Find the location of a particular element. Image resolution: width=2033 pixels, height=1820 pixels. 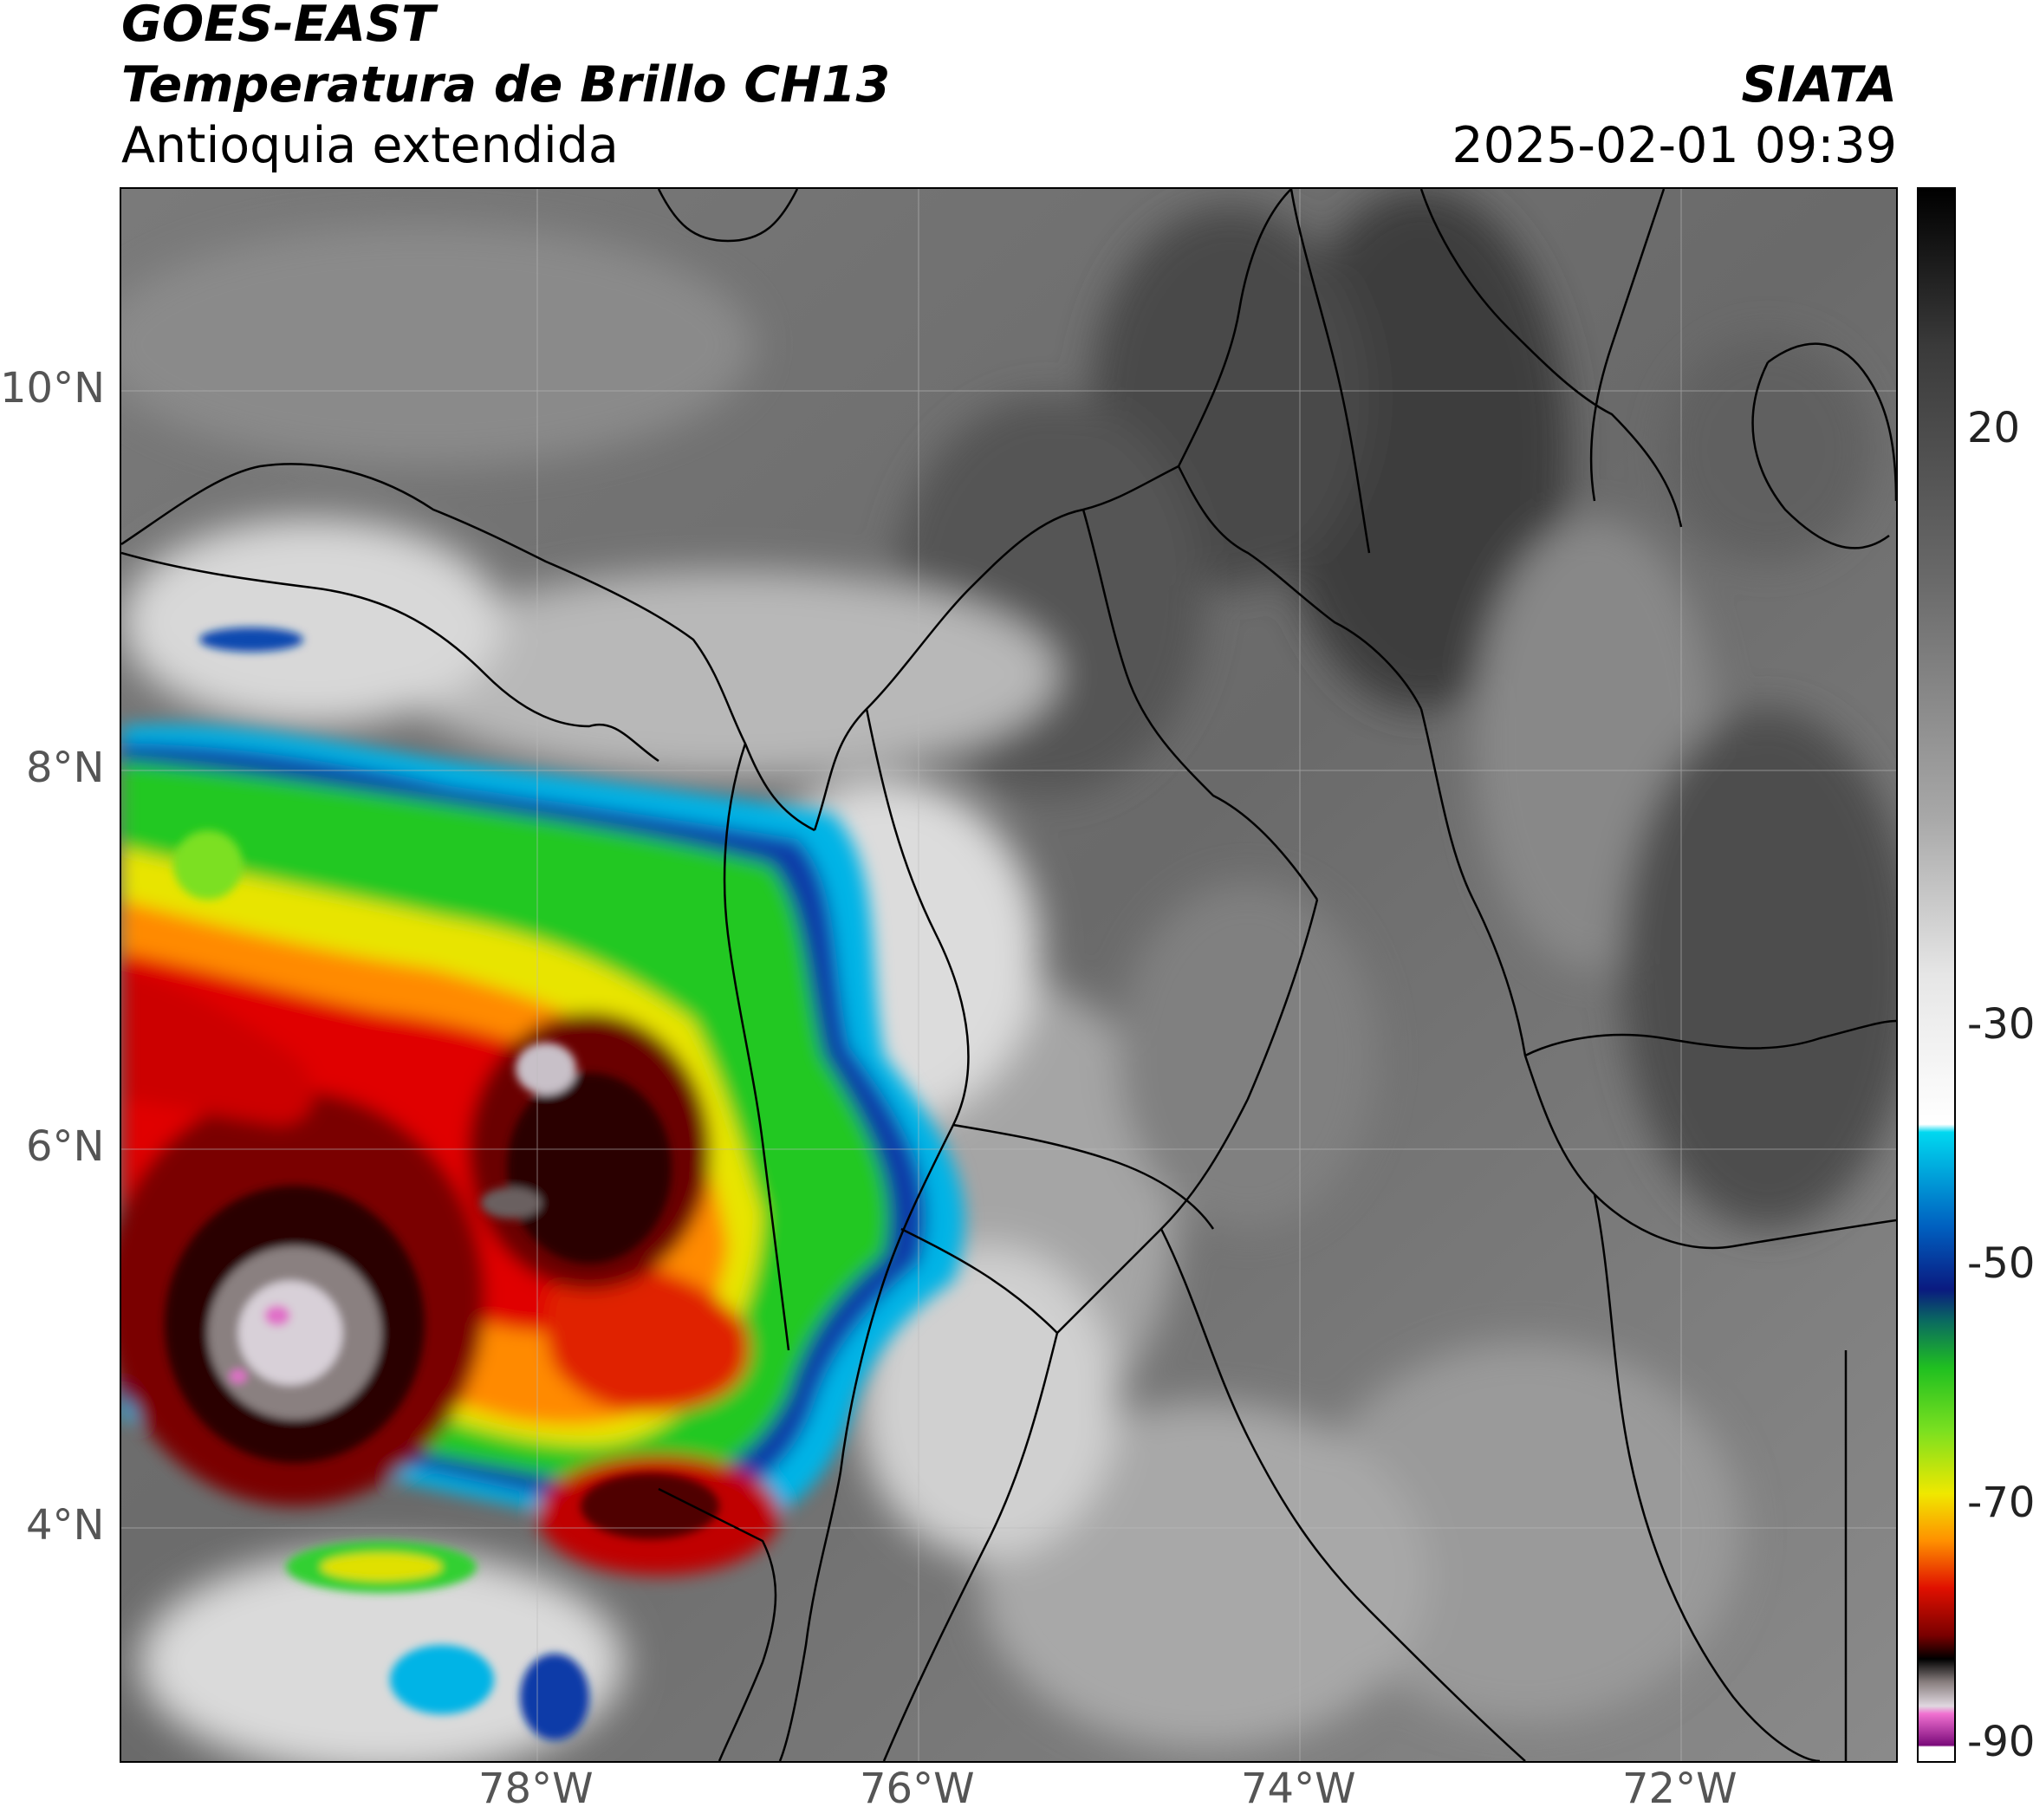

colorbar-label-minus70: -70 is located at coordinates (2000, 1503).